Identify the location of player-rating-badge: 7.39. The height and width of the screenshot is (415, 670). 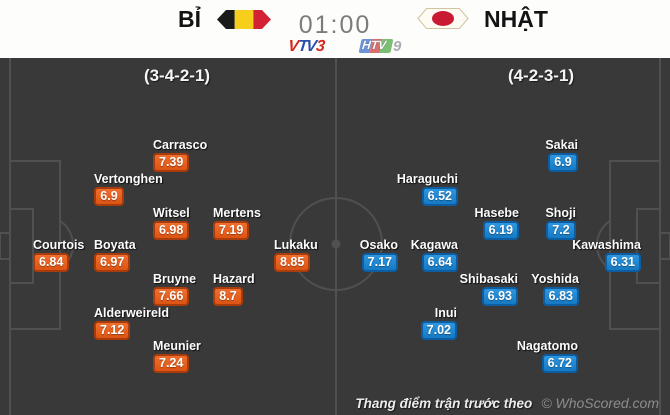
(171, 162).